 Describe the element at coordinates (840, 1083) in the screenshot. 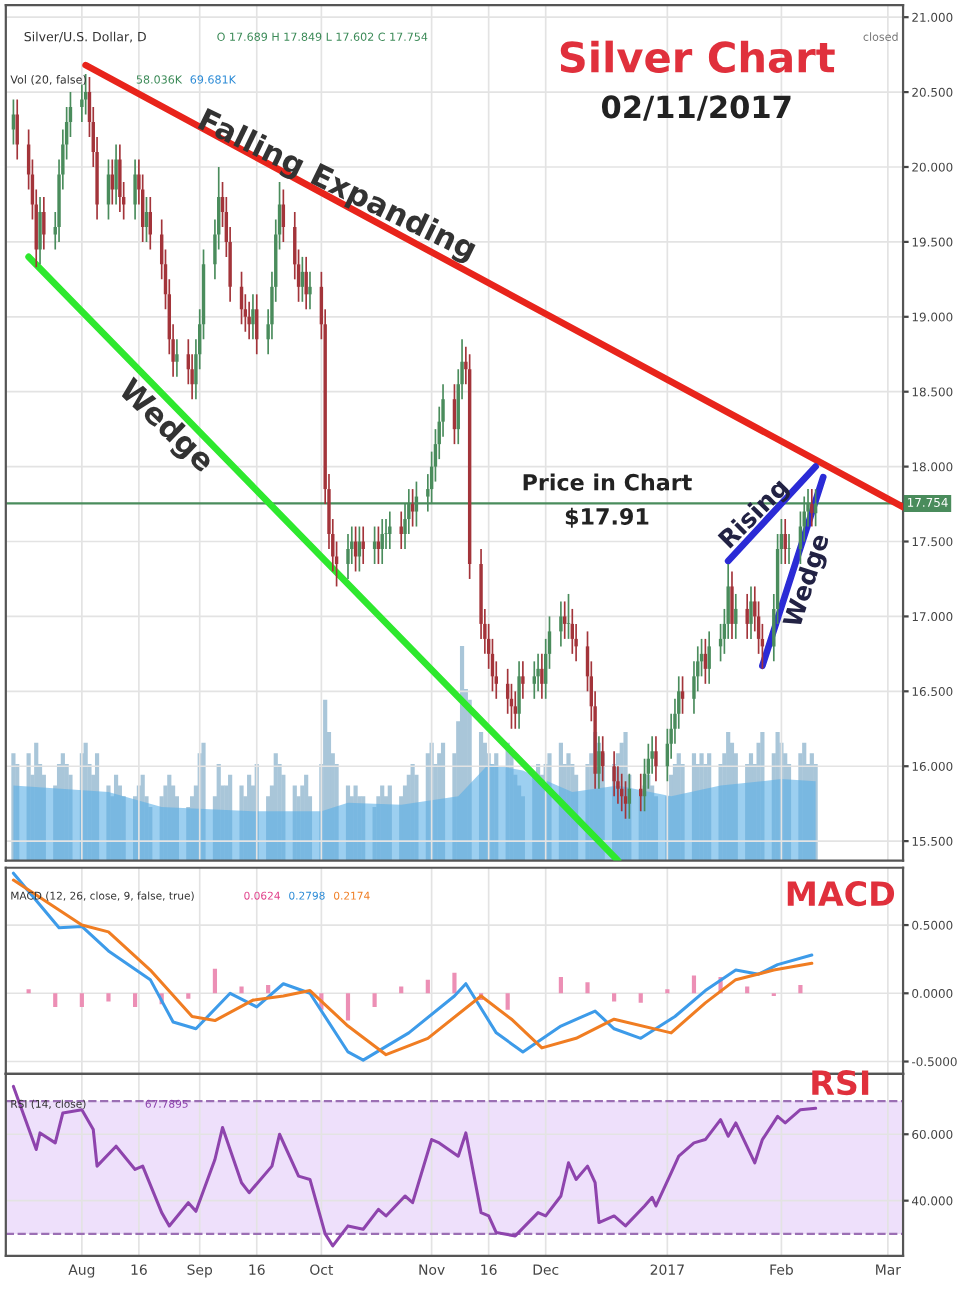

I see `chart-title: RSI` at that location.